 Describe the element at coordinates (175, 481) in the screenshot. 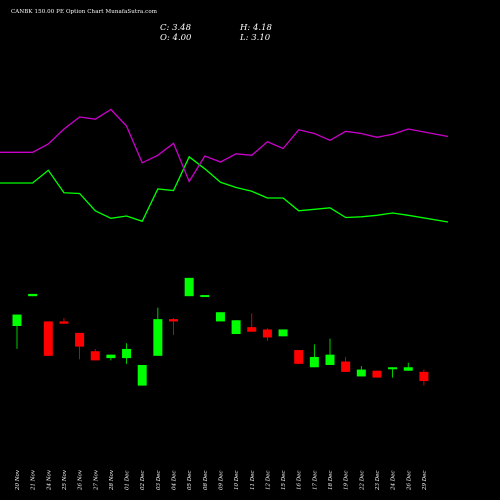

I see `x-tick-label: 04 Dec` at that location.